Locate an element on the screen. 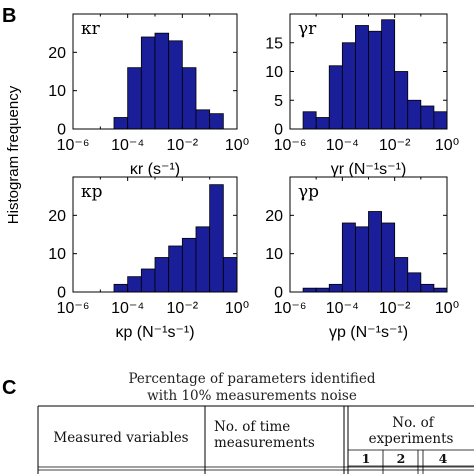 Image resolution: width=474 pixels, height=474 pixels. inset-label: γp is located at coordinates (308, 192).